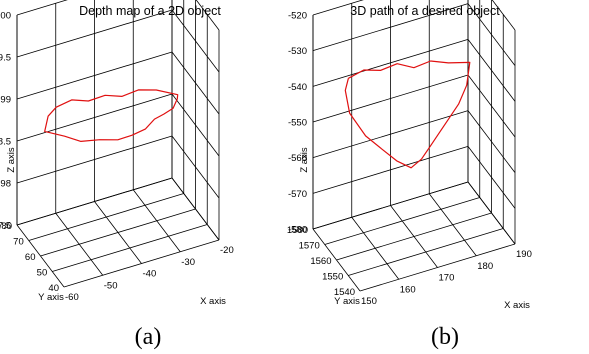  What do you see at coordinates (213, 301) in the screenshot?
I see `chart-a-xlabel: X axis` at bounding box center [213, 301].